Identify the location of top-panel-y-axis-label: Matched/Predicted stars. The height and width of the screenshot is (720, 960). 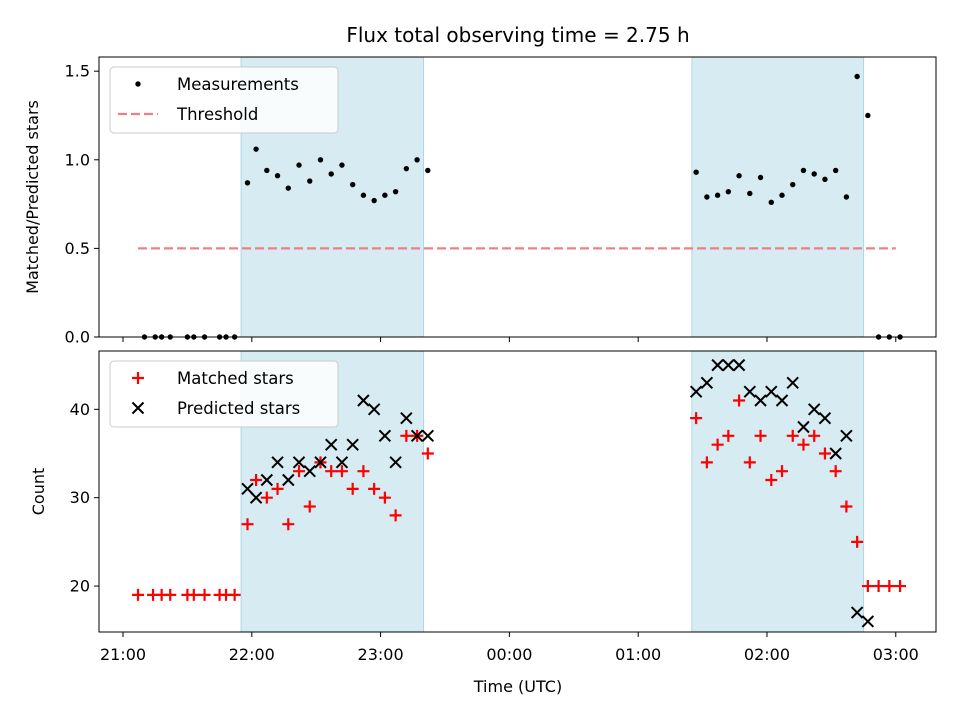
(32, 197).